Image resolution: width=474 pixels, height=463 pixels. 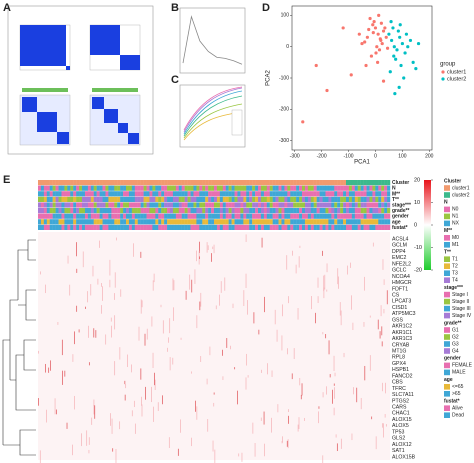 I want to click on gene-label: GCLM, so click(x=399, y=246).